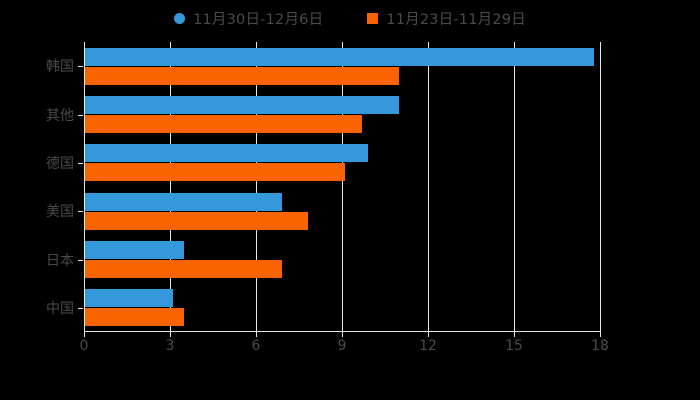  What do you see at coordinates (60, 67) in the screenshot?
I see `y-axis-label: 韩国` at bounding box center [60, 67].